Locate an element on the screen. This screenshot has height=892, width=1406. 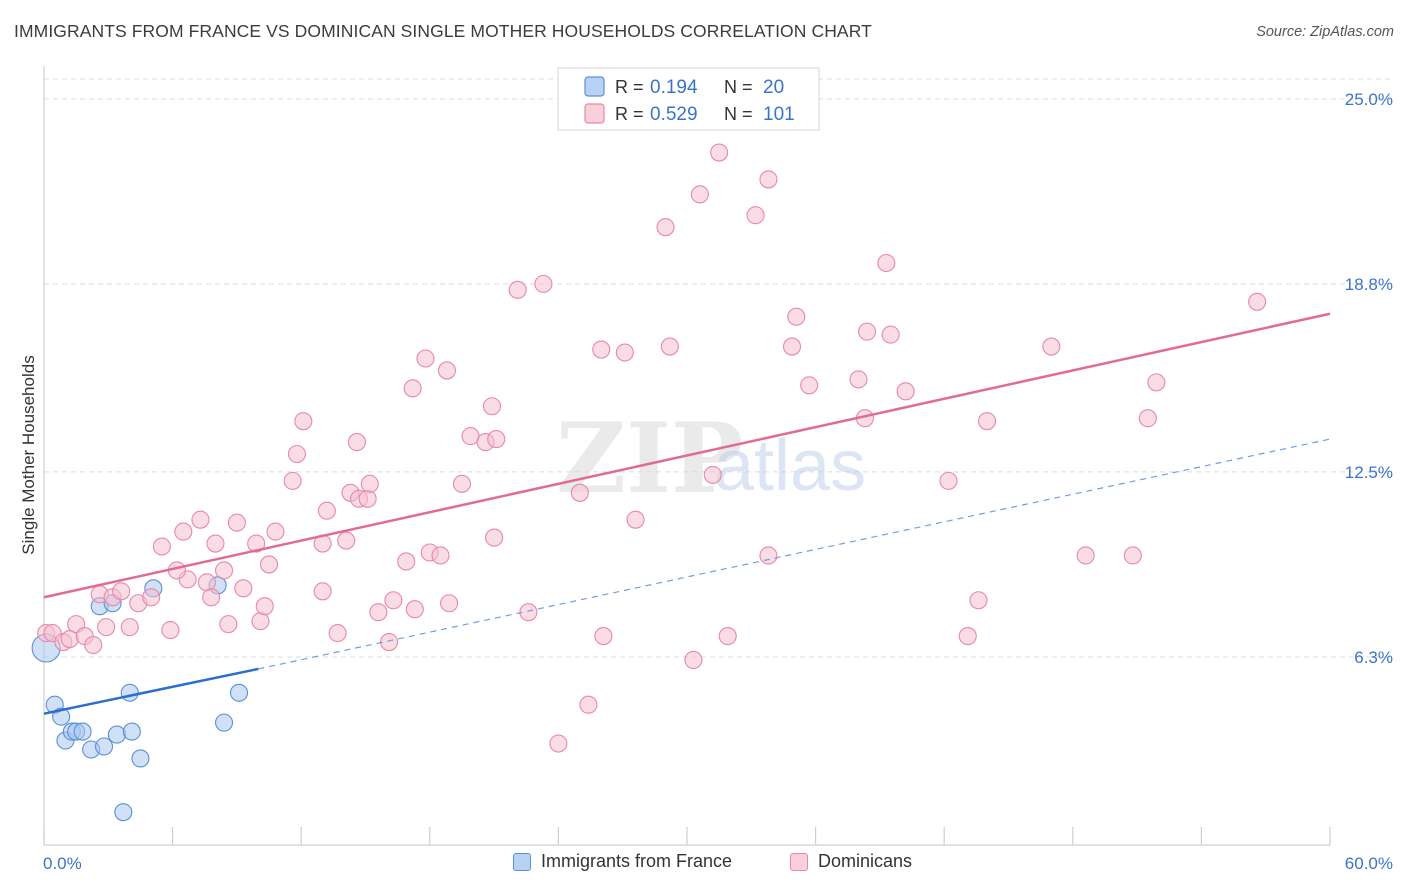
trendline-blue is located at coordinates (151, 691).